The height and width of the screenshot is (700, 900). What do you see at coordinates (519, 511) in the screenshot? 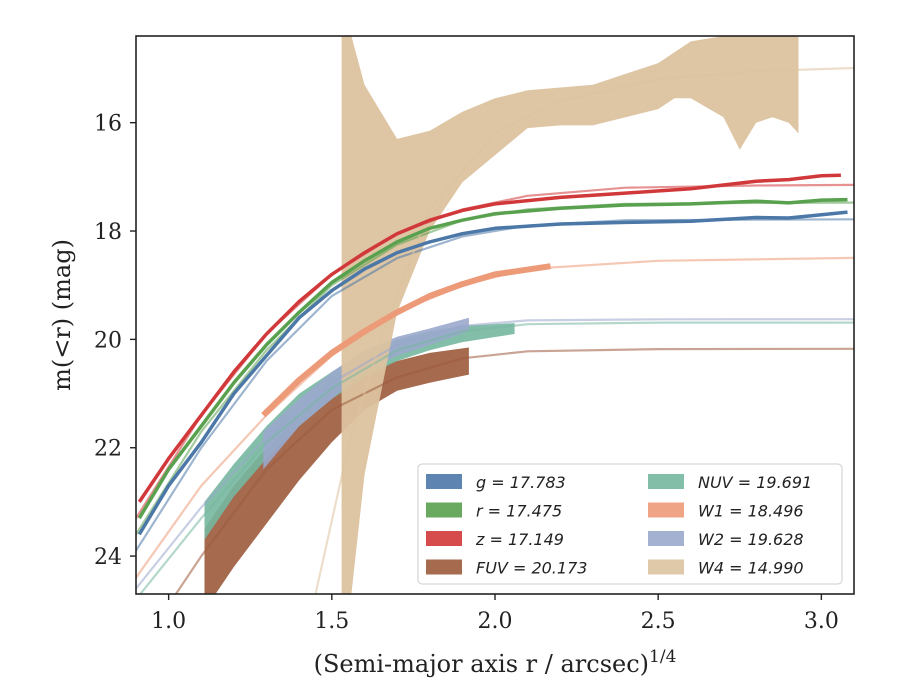
I see `legend-label-r: r = 17.475` at bounding box center [519, 511].